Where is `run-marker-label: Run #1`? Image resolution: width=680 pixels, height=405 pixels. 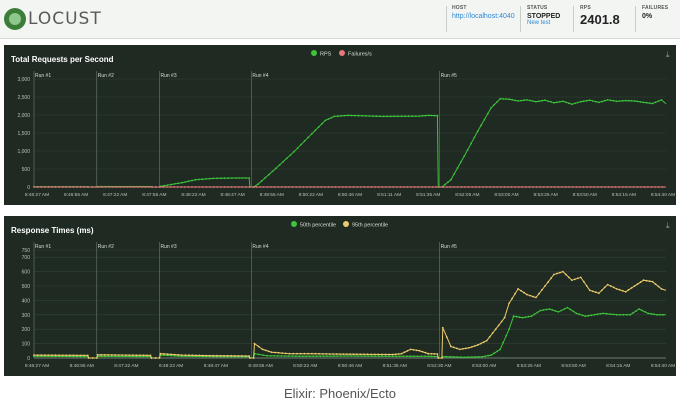
run-marker-label: Run #1 is located at coordinates (43, 247).